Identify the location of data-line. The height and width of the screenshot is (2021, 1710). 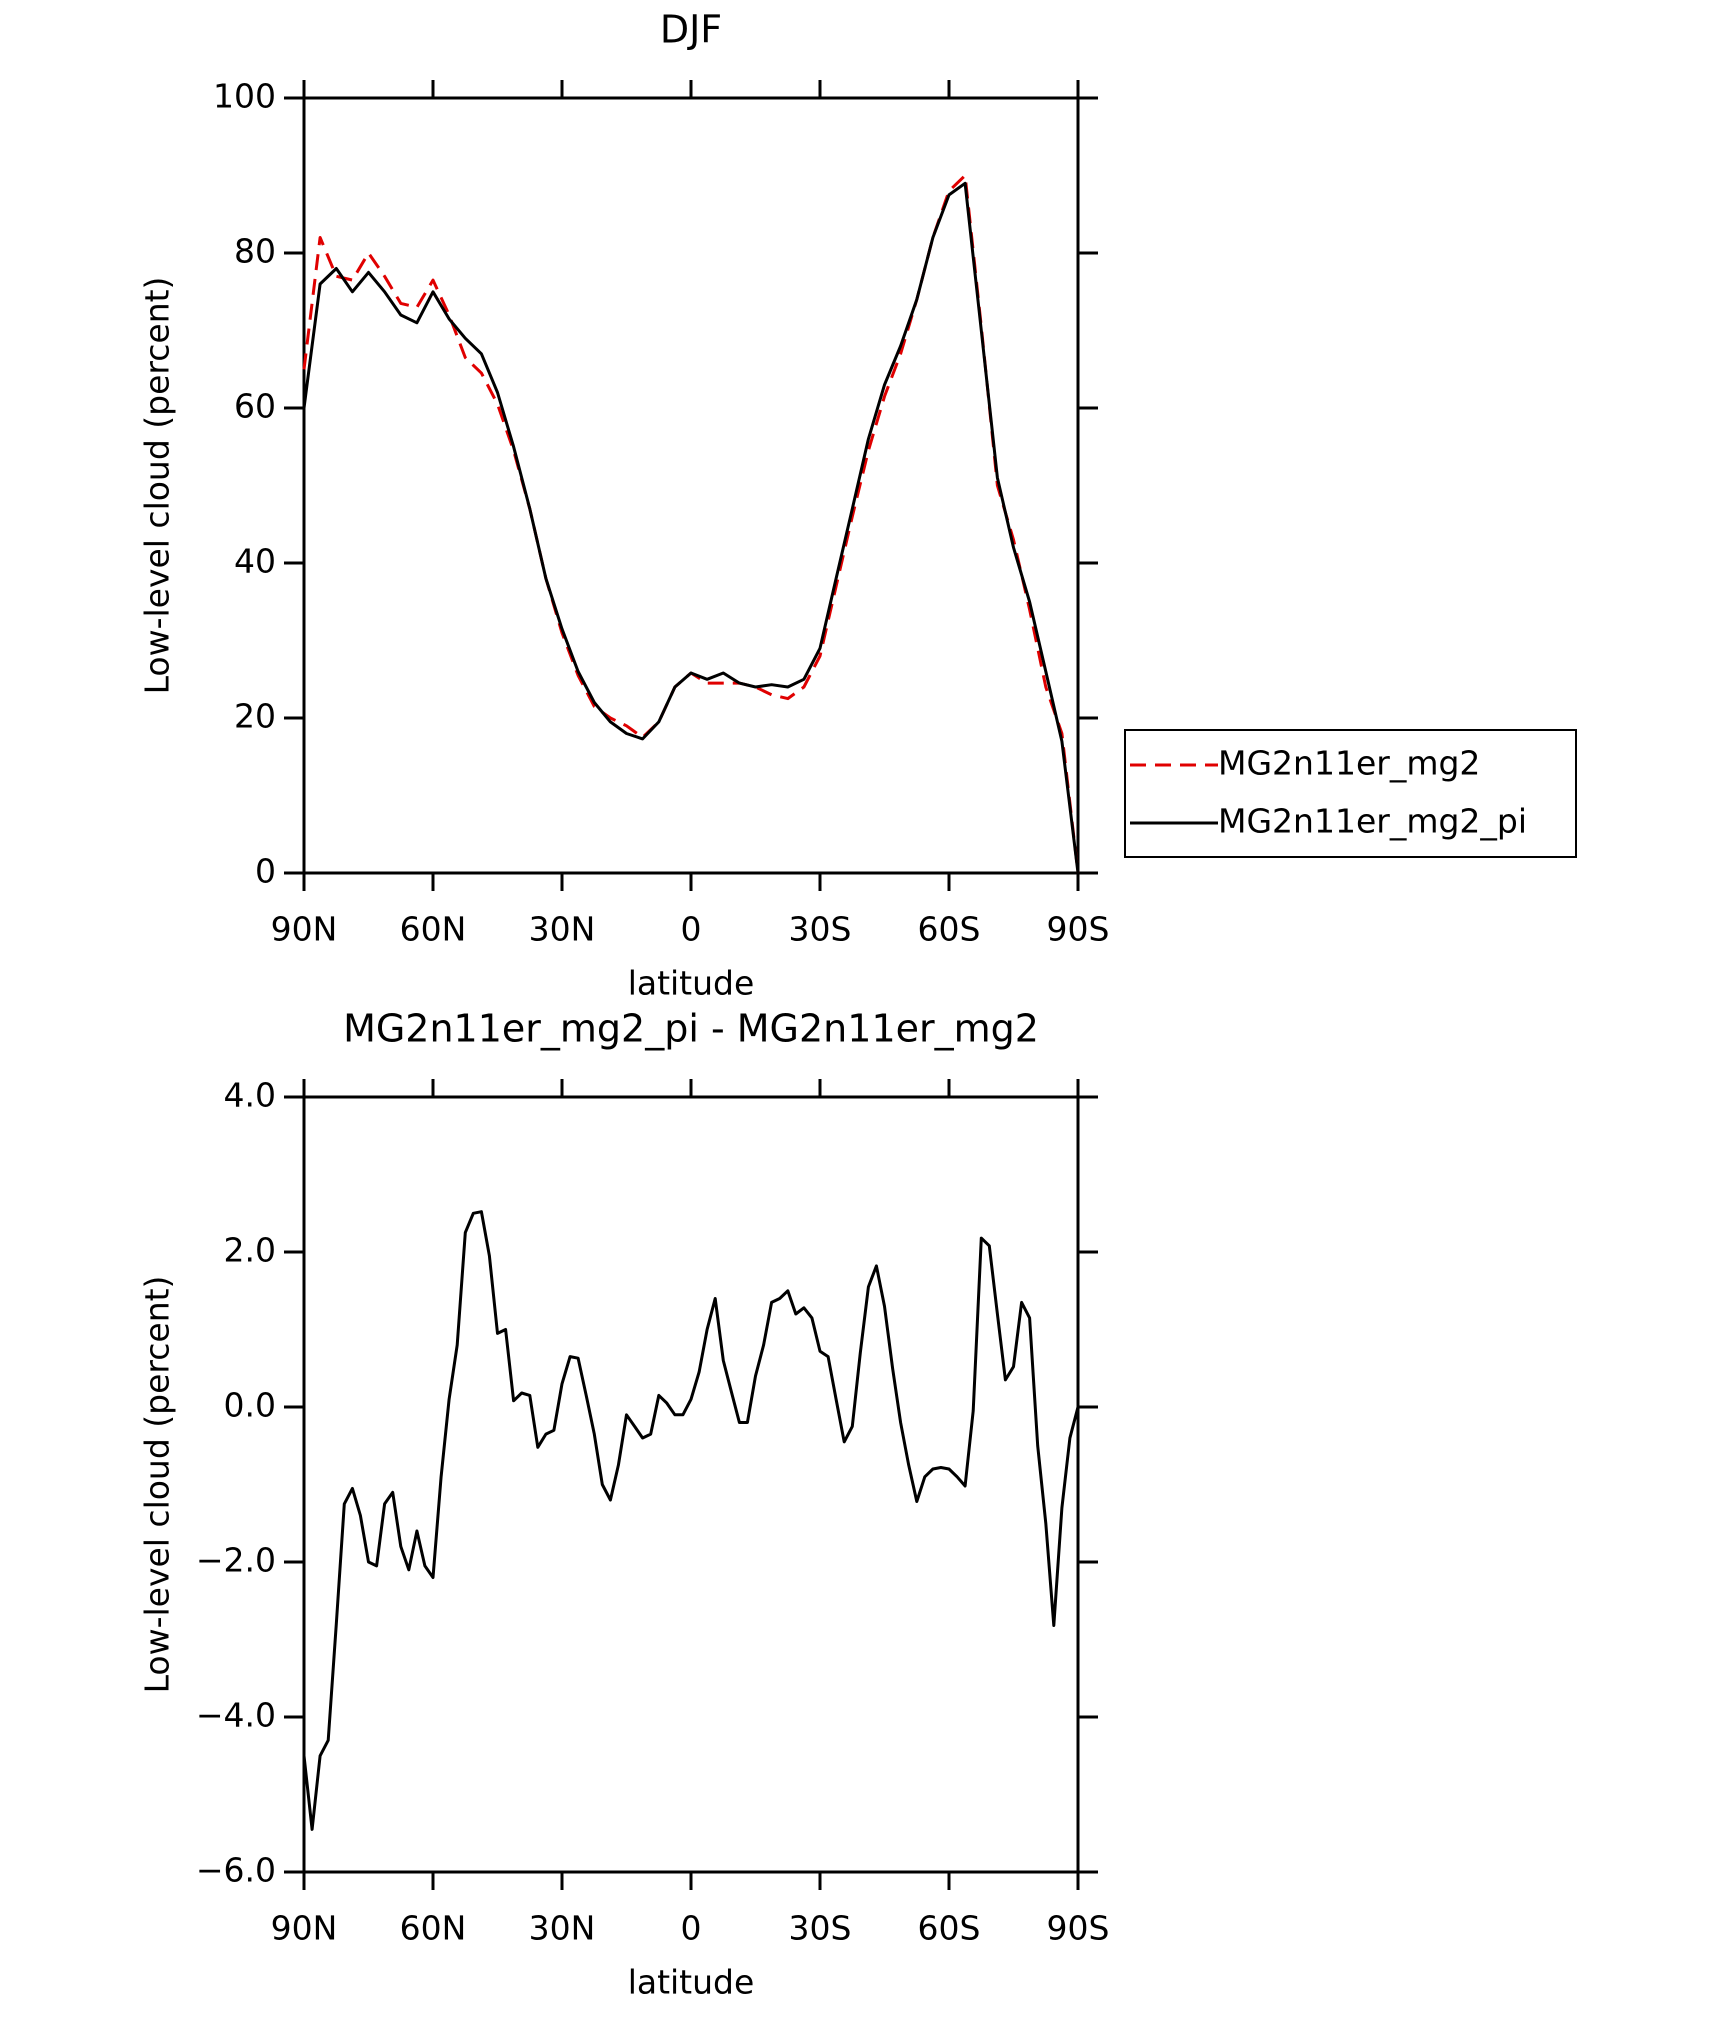
(691, 1520).